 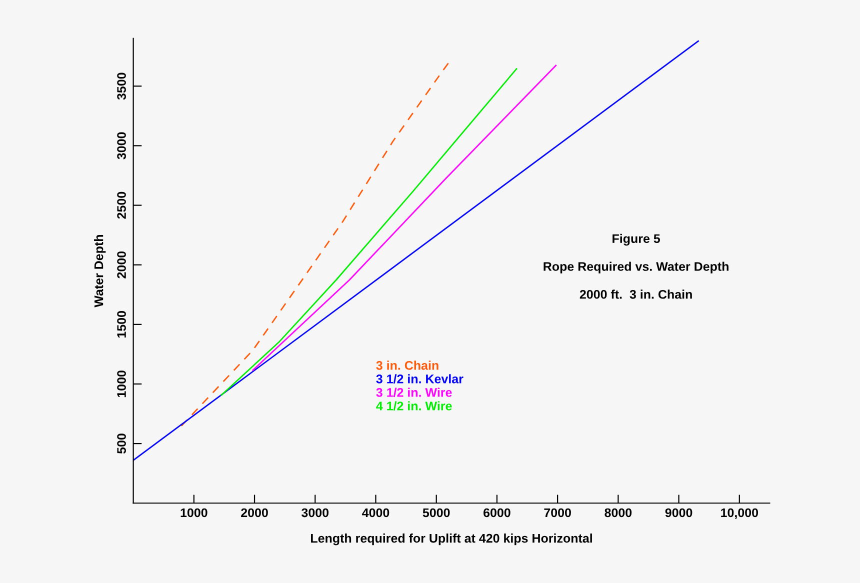 I want to click on x-tick-label: 10,000, so click(x=739, y=513).